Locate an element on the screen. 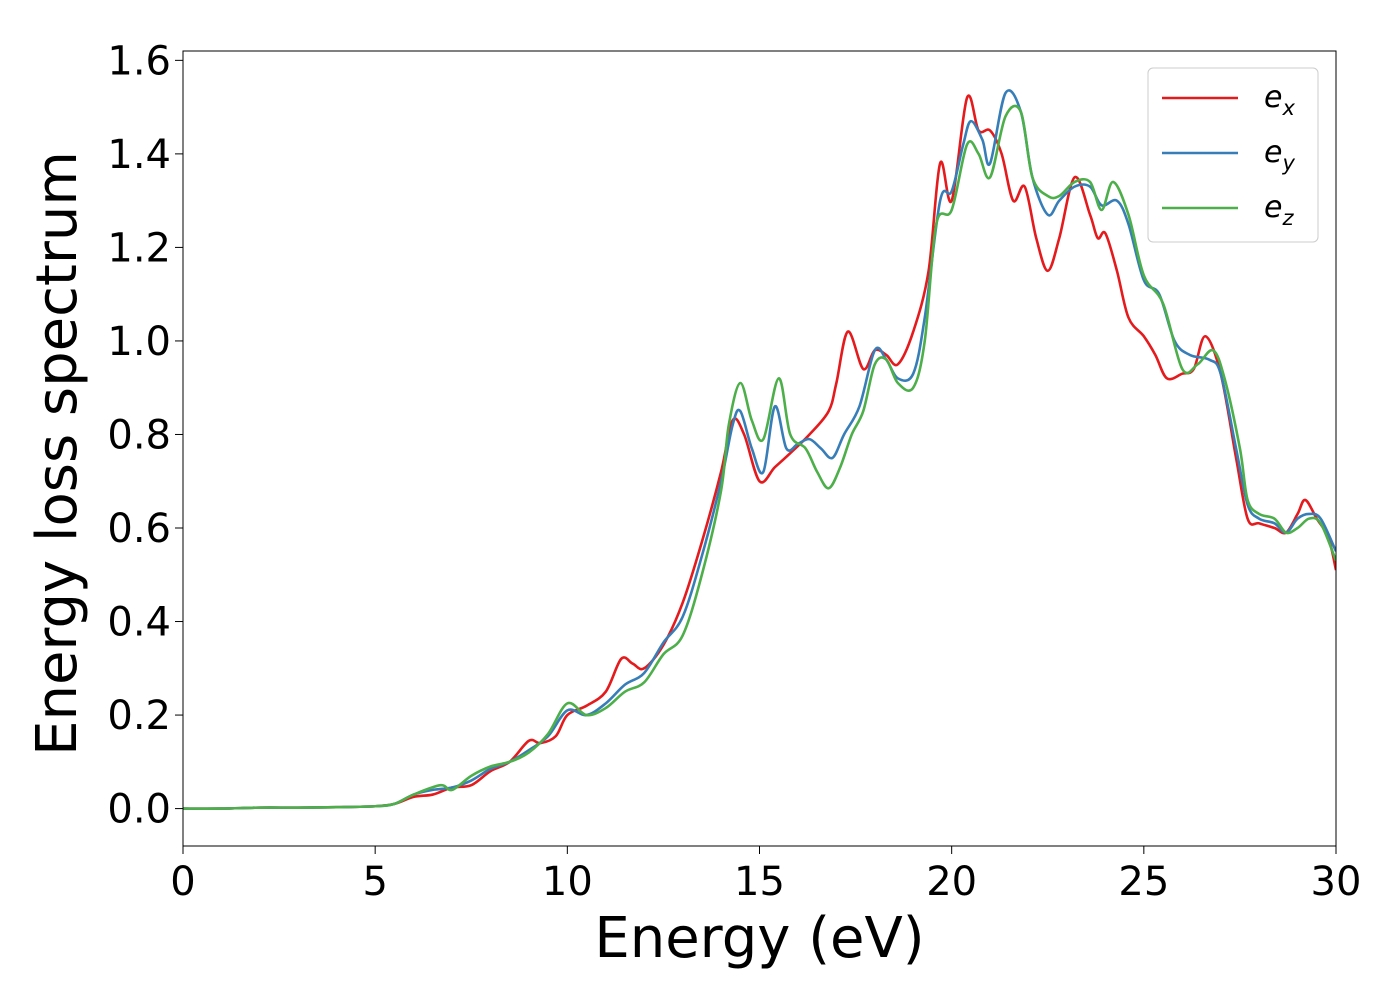 The width and height of the screenshot is (1400, 1005). y-tick-label: 1.2 is located at coordinates (139, 248).